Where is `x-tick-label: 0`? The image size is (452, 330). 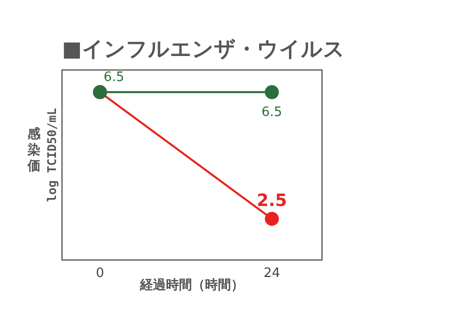 x-tick-label: 0 is located at coordinates (100, 273).